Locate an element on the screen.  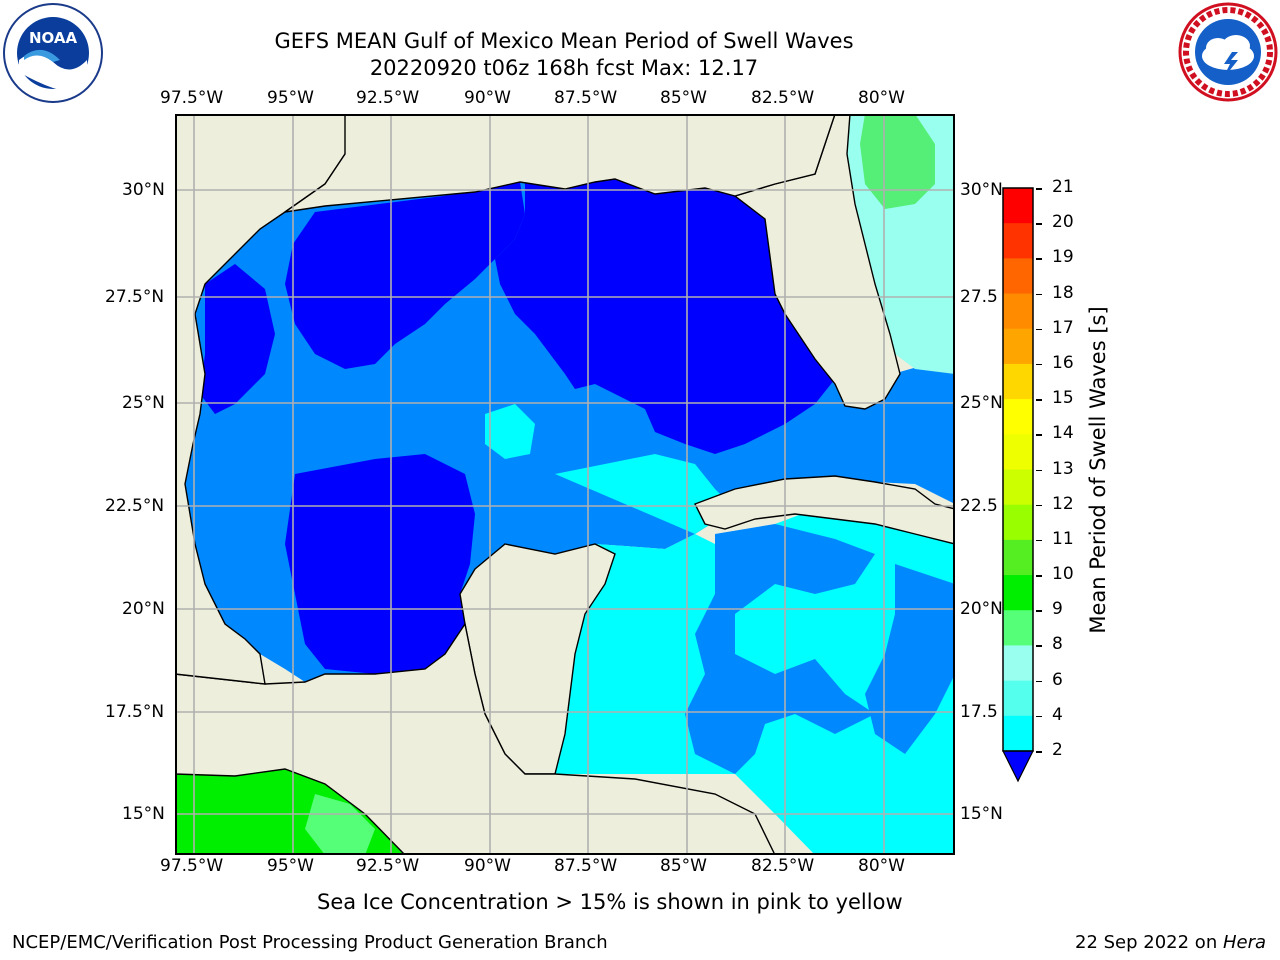
lon-label-top: 82.5°W is located at coordinates (783, 98).